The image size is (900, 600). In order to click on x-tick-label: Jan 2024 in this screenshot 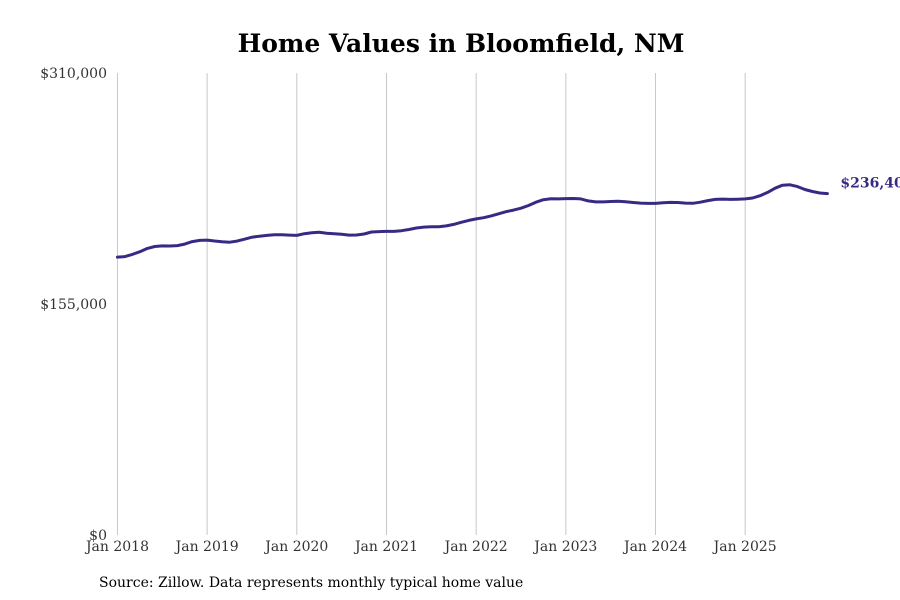, I will do `click(654, 547)`.